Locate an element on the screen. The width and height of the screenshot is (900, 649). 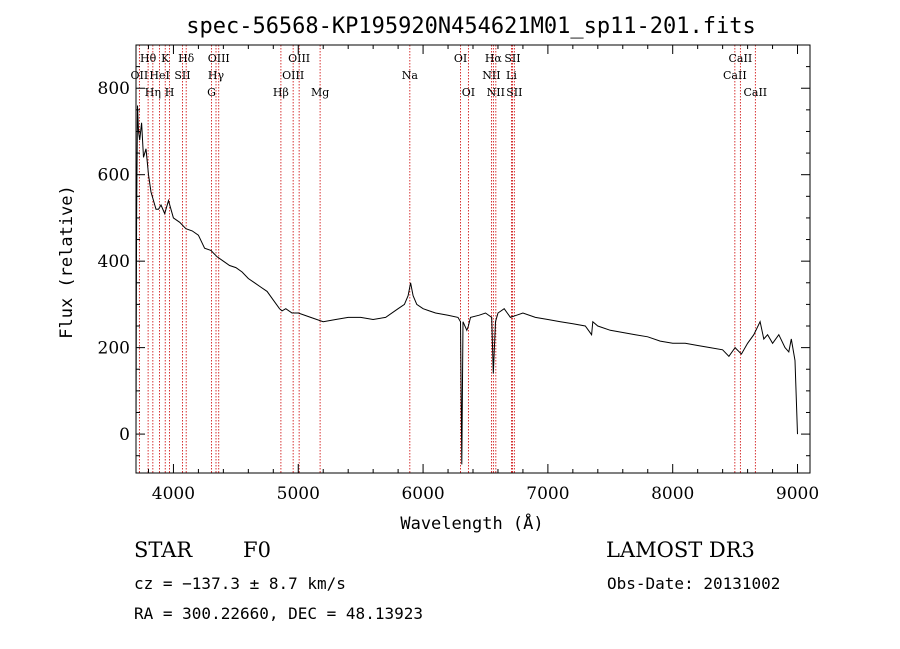
subclass-label: F0 is located at coordinates (257, 550).